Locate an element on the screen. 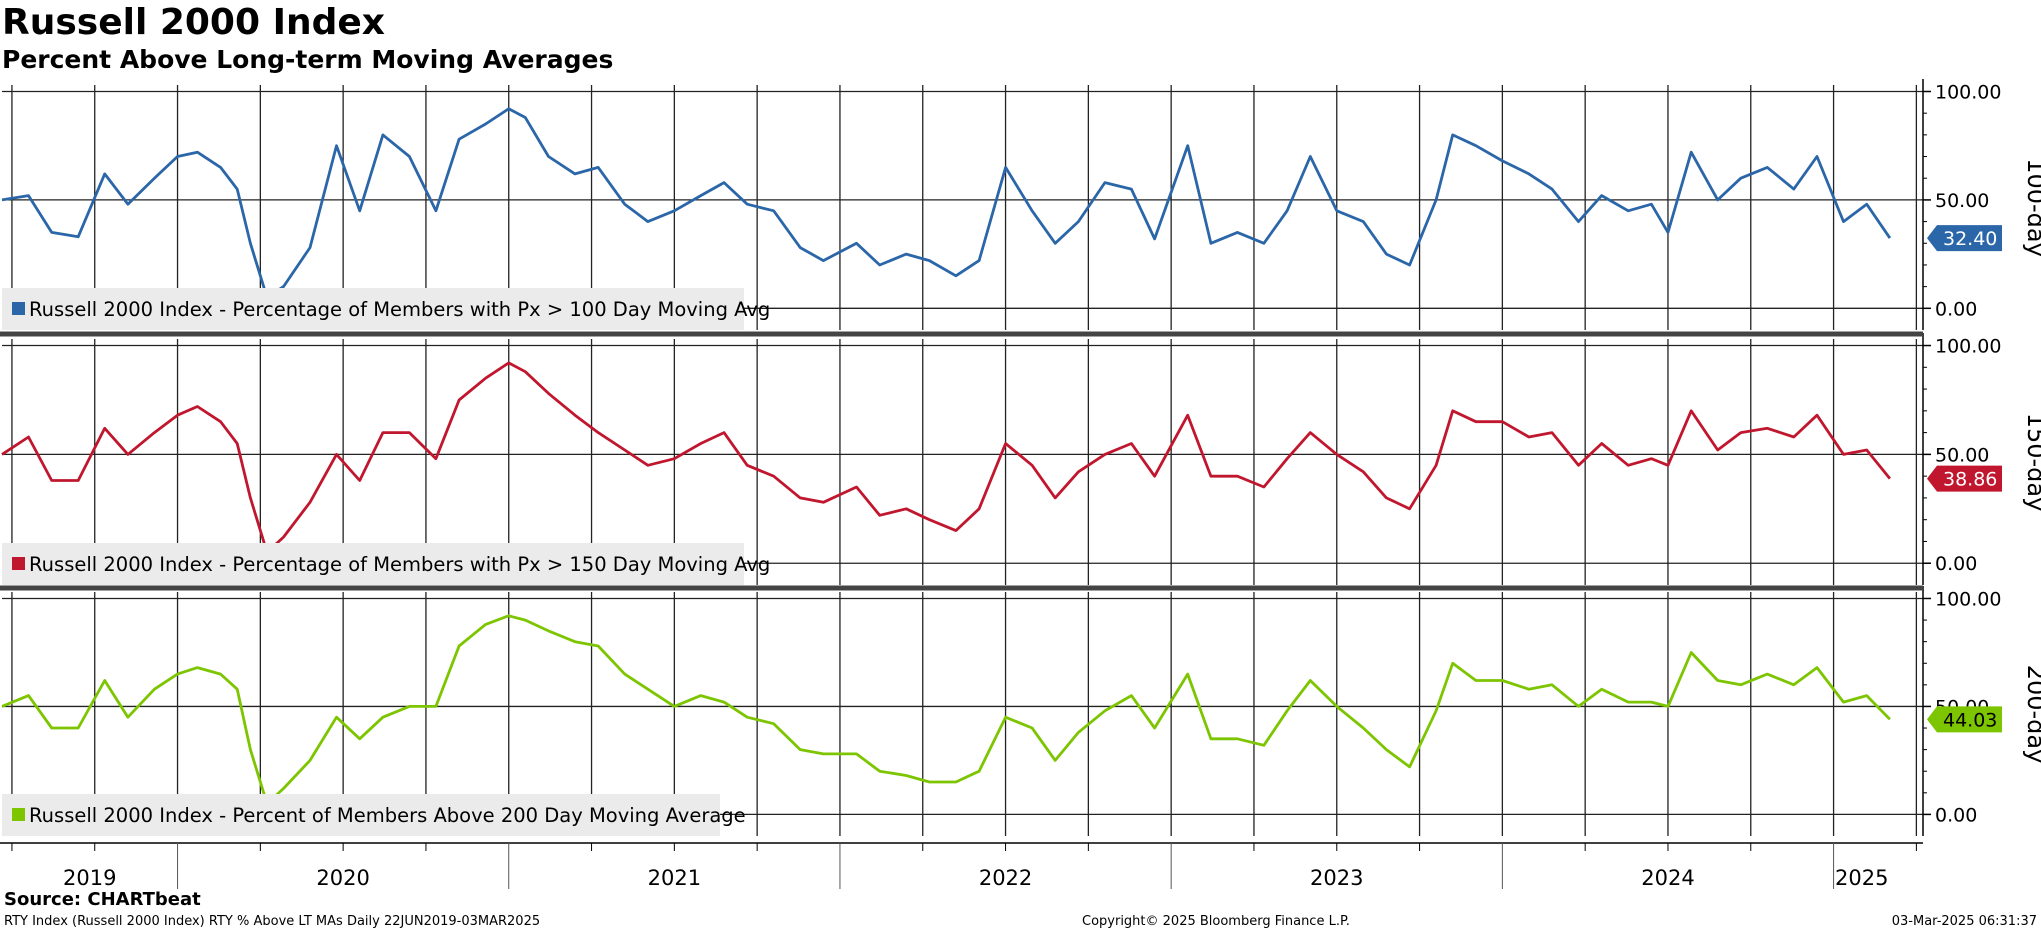 The width and height of the screenshot is (2041, 932). chart-subtitle: Percent Above Long-term Moving Averages is located at coordinates (308, 59).